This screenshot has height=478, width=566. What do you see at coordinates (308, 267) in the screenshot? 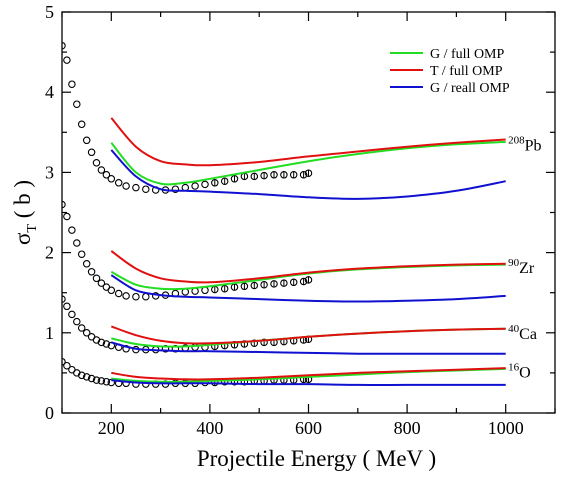
I see `curve-90Zr-t-full-omp` at bounding box center [308, 267].